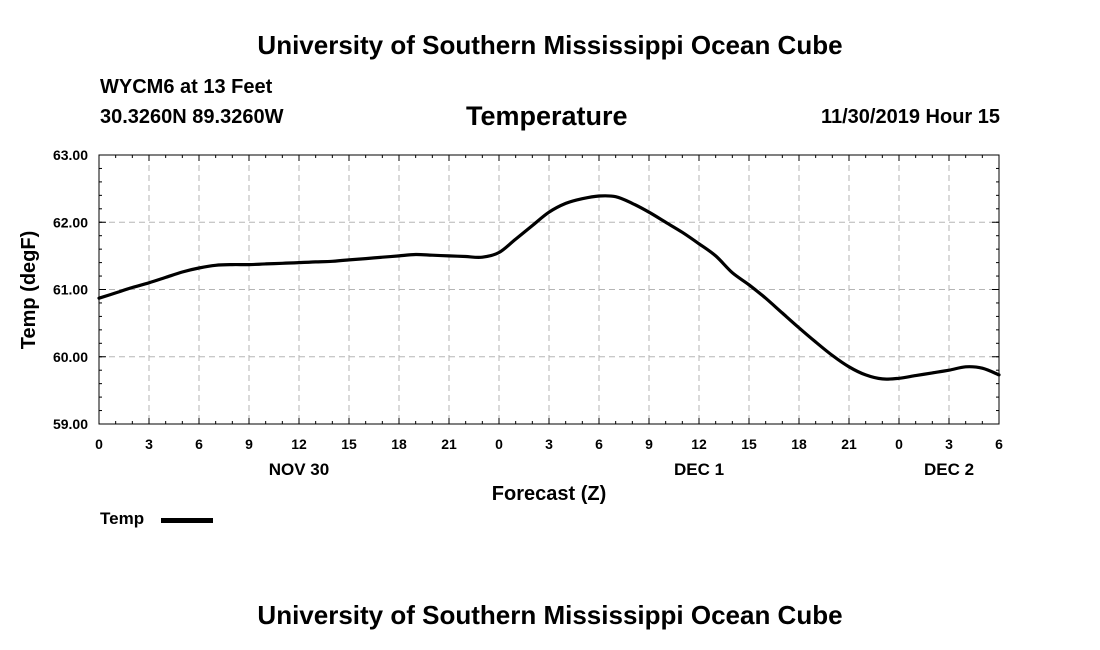 The width and height of the screenshot is (1100, 650). I want to click on y-tick-label: 59.00, so click(70, 424).